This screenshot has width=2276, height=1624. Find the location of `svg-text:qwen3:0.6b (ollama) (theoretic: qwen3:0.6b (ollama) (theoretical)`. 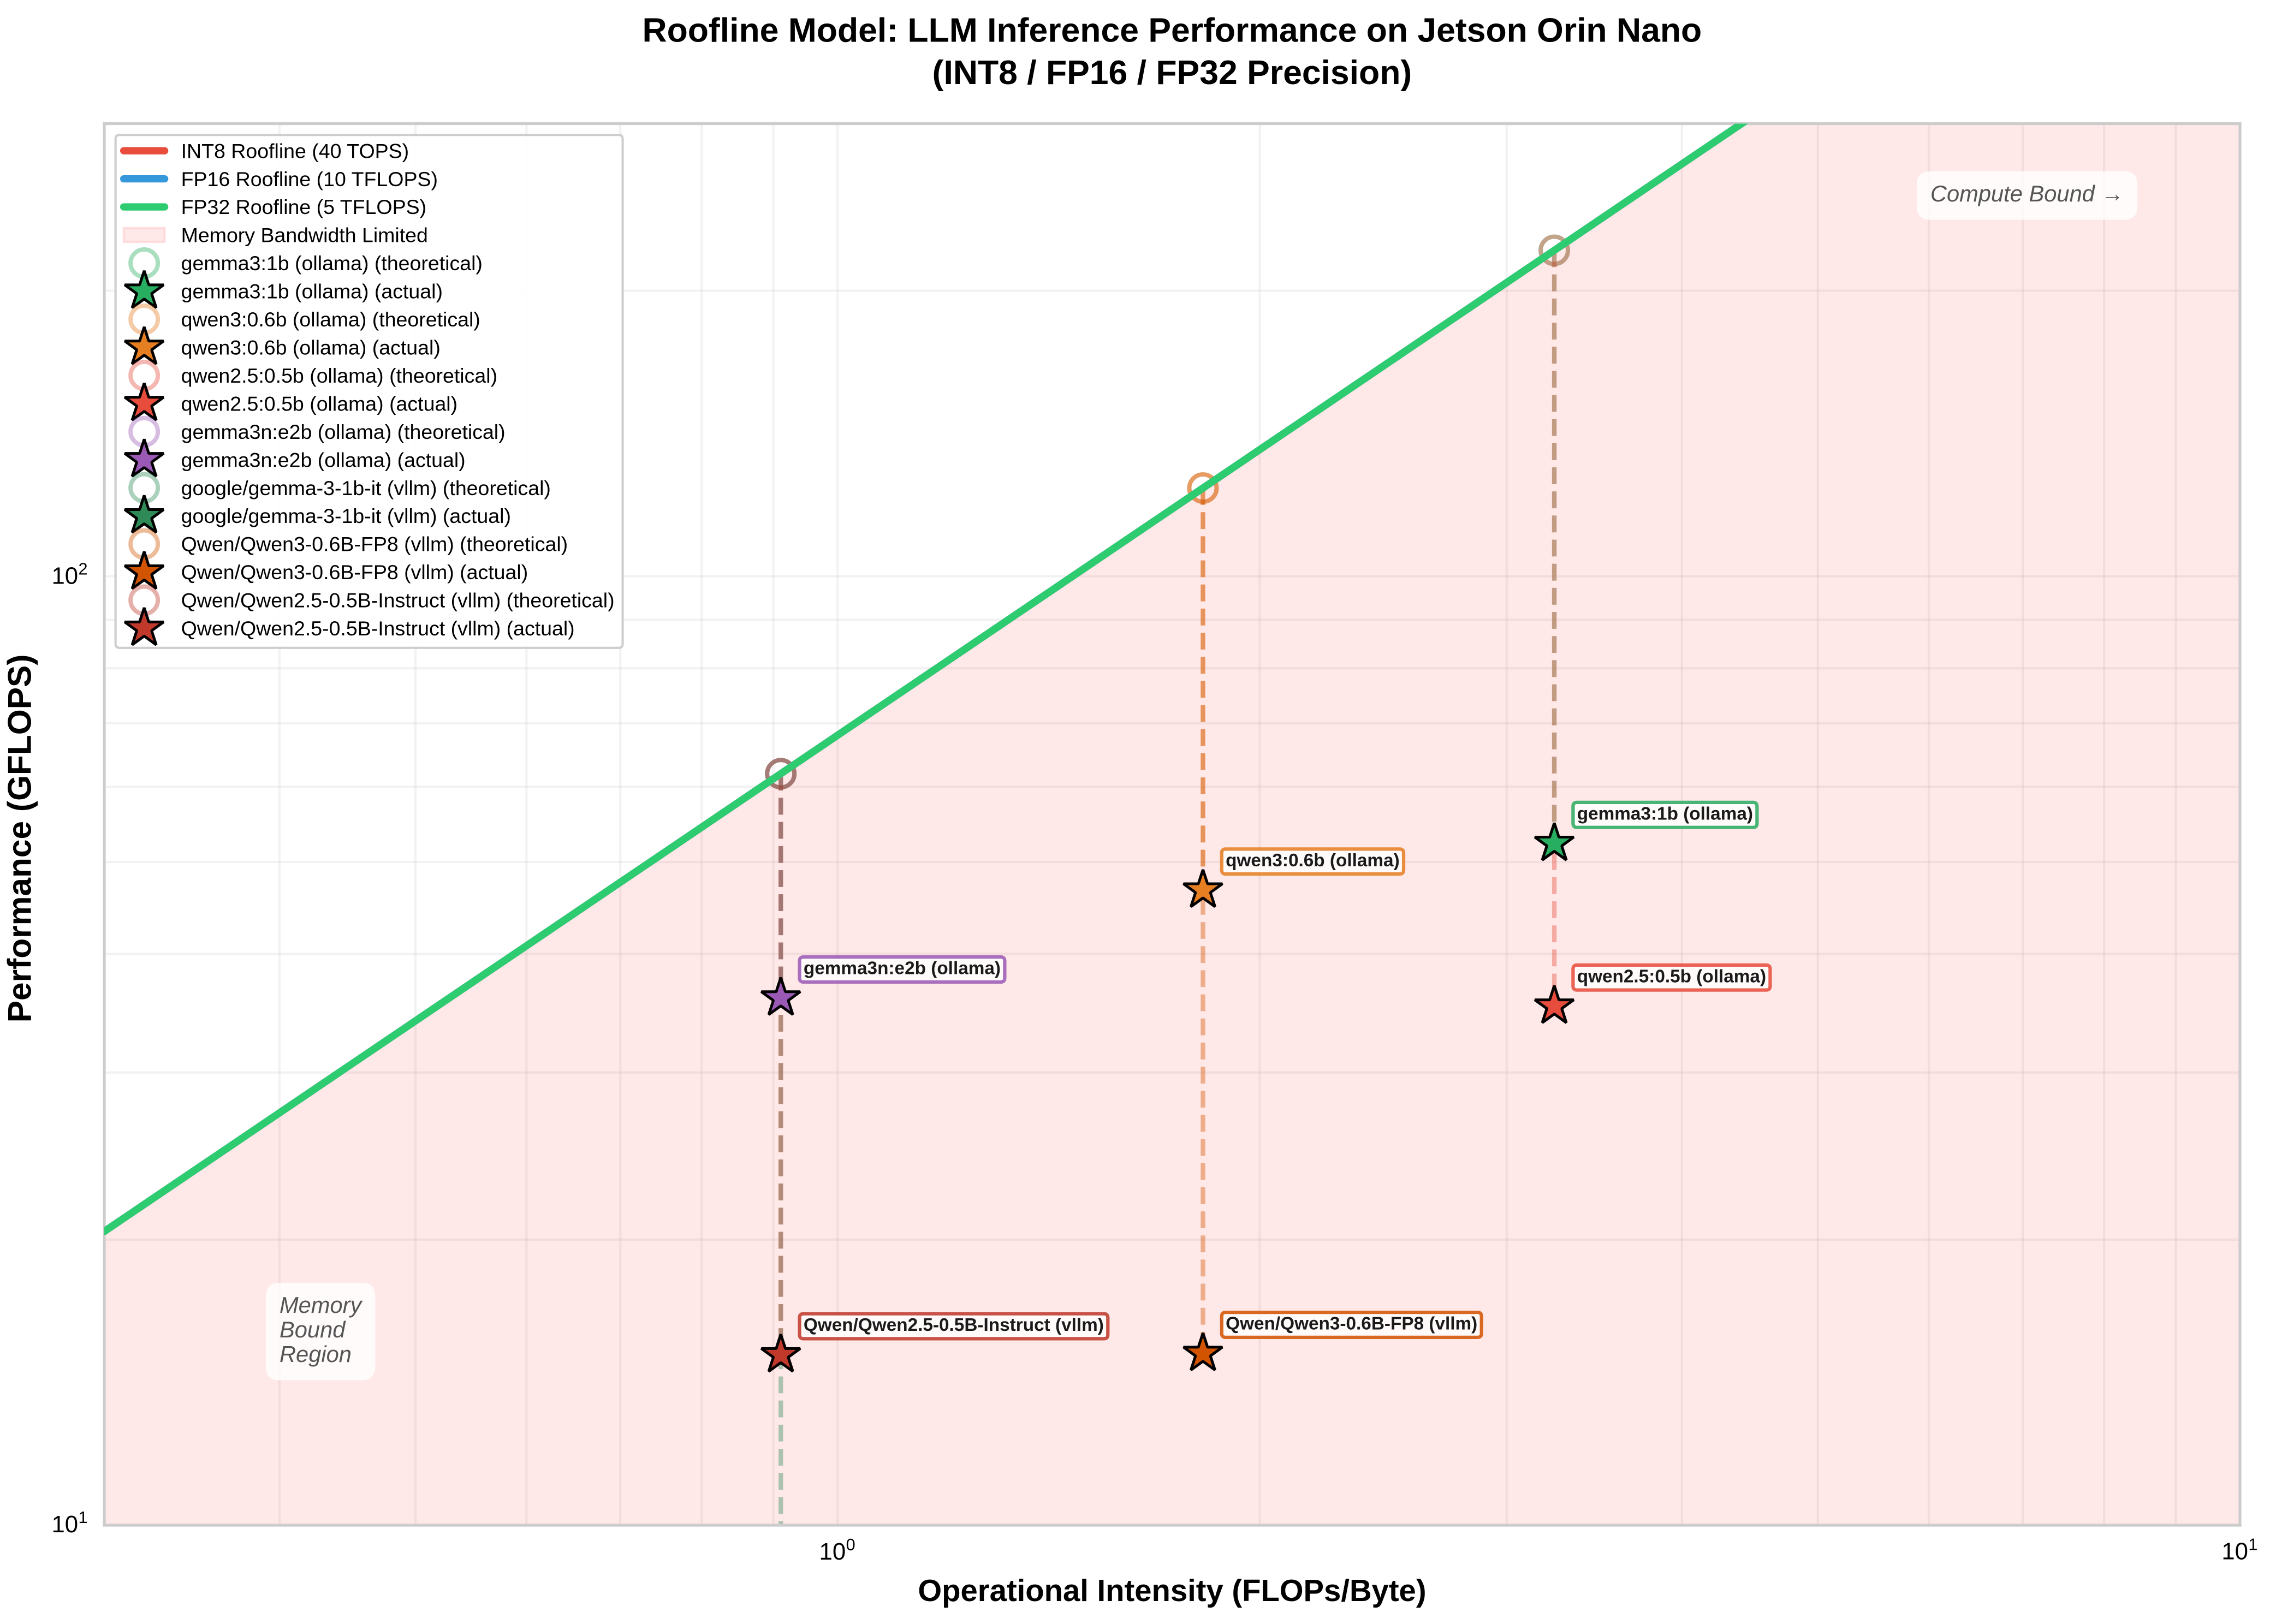

svg-text:qwen3:0.6b (ollama) (theoretic: qwen3:0.6b (ollama) (theoretical) is located at coordinates (330, 319).